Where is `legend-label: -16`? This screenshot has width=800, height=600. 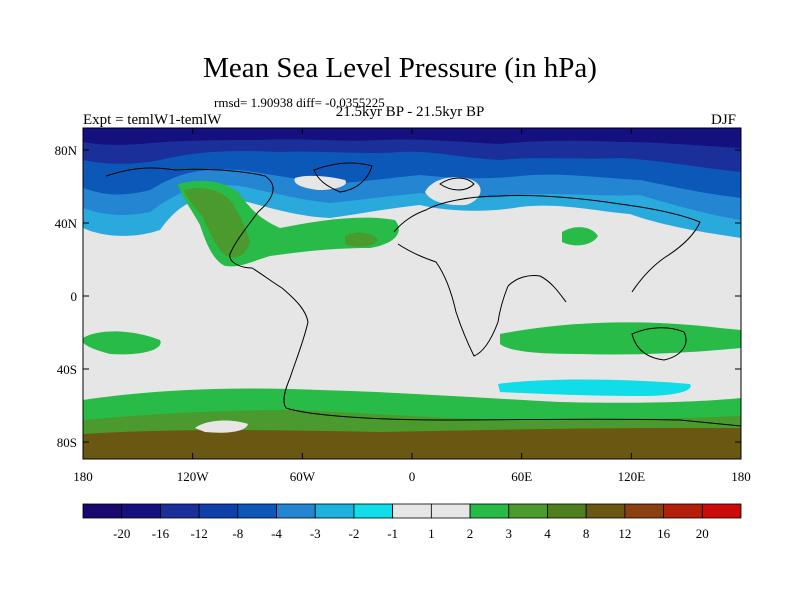 legend-label: -16 is located at coordinates (161, 533).